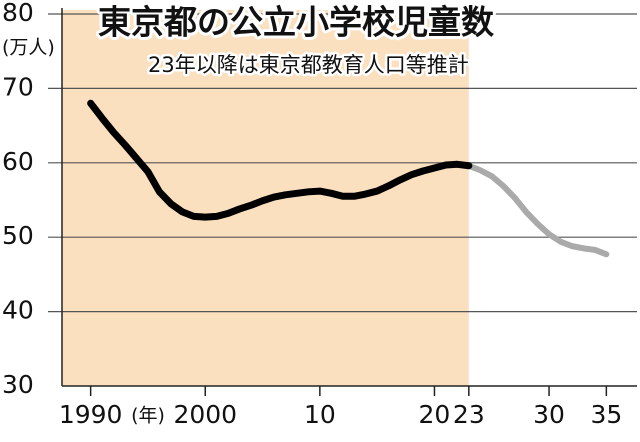 This screenshot has height=442, width=640. What do you see at coordinates (18, 86) in the screenshot?
I see `y-tick-label: 70` at bounding box center [18, 86].